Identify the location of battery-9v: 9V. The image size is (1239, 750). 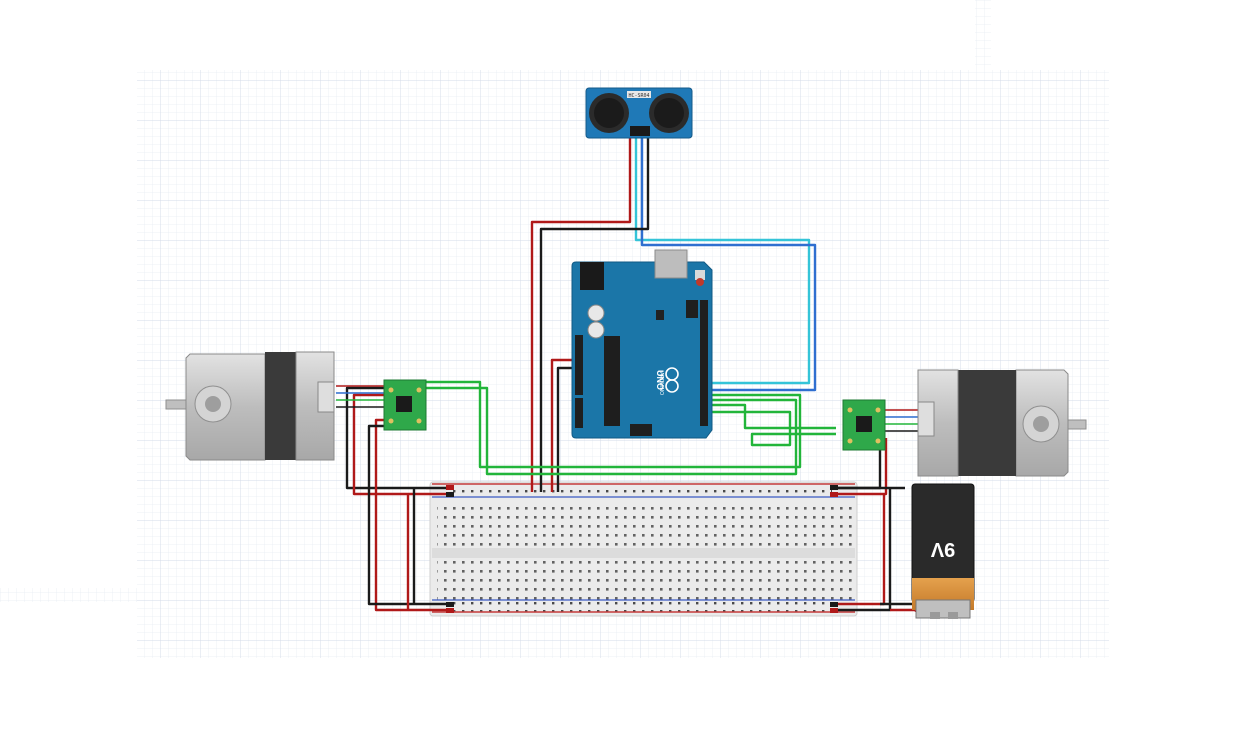
(943, 551).